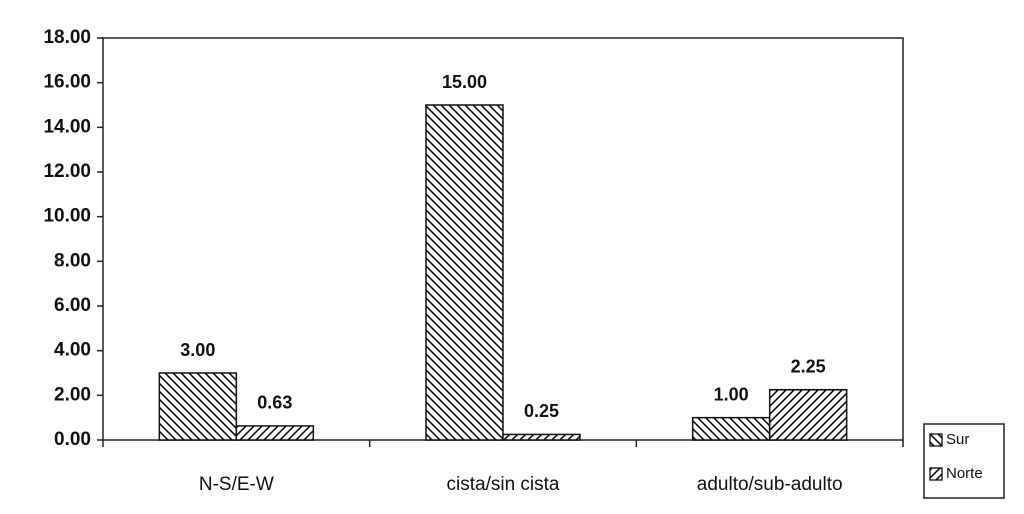 The image size is (1024, 514). Describe the element at coordinates (808, 367) in the screenshot. I see `value-label: 2.25` at that location.